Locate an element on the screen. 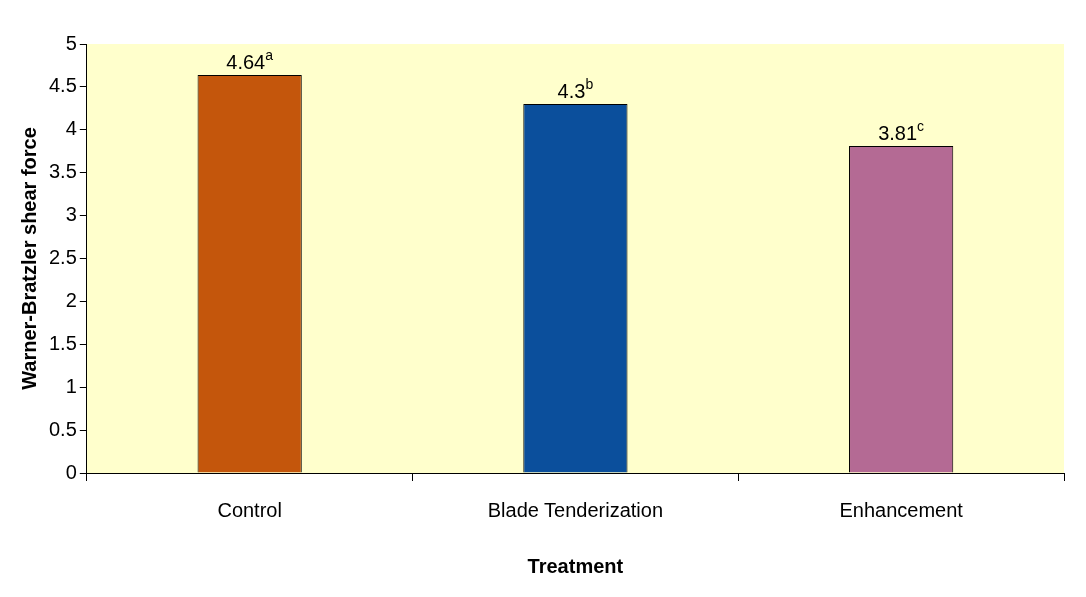  y-tick-label: 3 is located at coordinates (71, 214).